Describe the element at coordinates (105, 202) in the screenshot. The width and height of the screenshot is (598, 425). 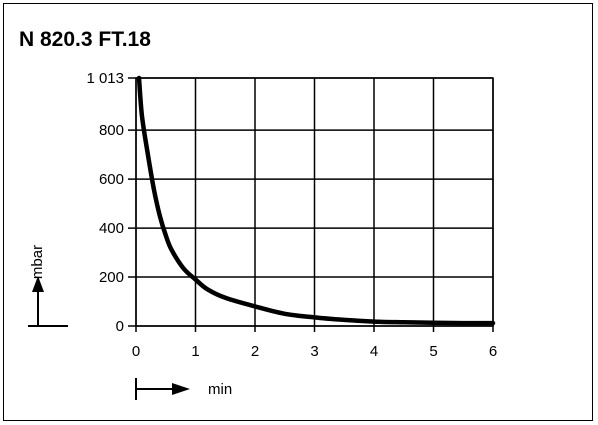
I see `y-tick-labels: 0 200 400 600 800 1 013` at that location.